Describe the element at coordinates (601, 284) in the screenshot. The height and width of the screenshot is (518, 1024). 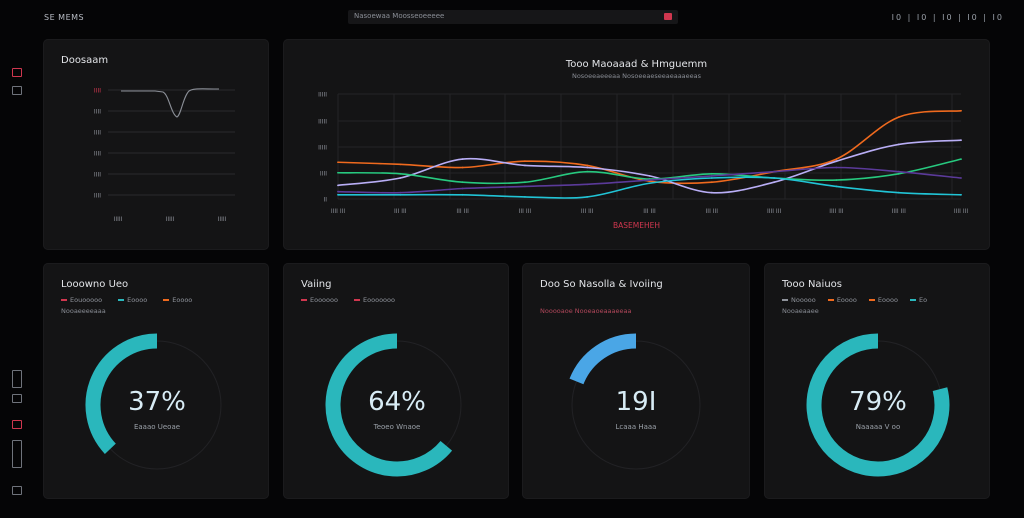
I see `gauge-title: Doo So Nasolla & Ivoiing` at that location.